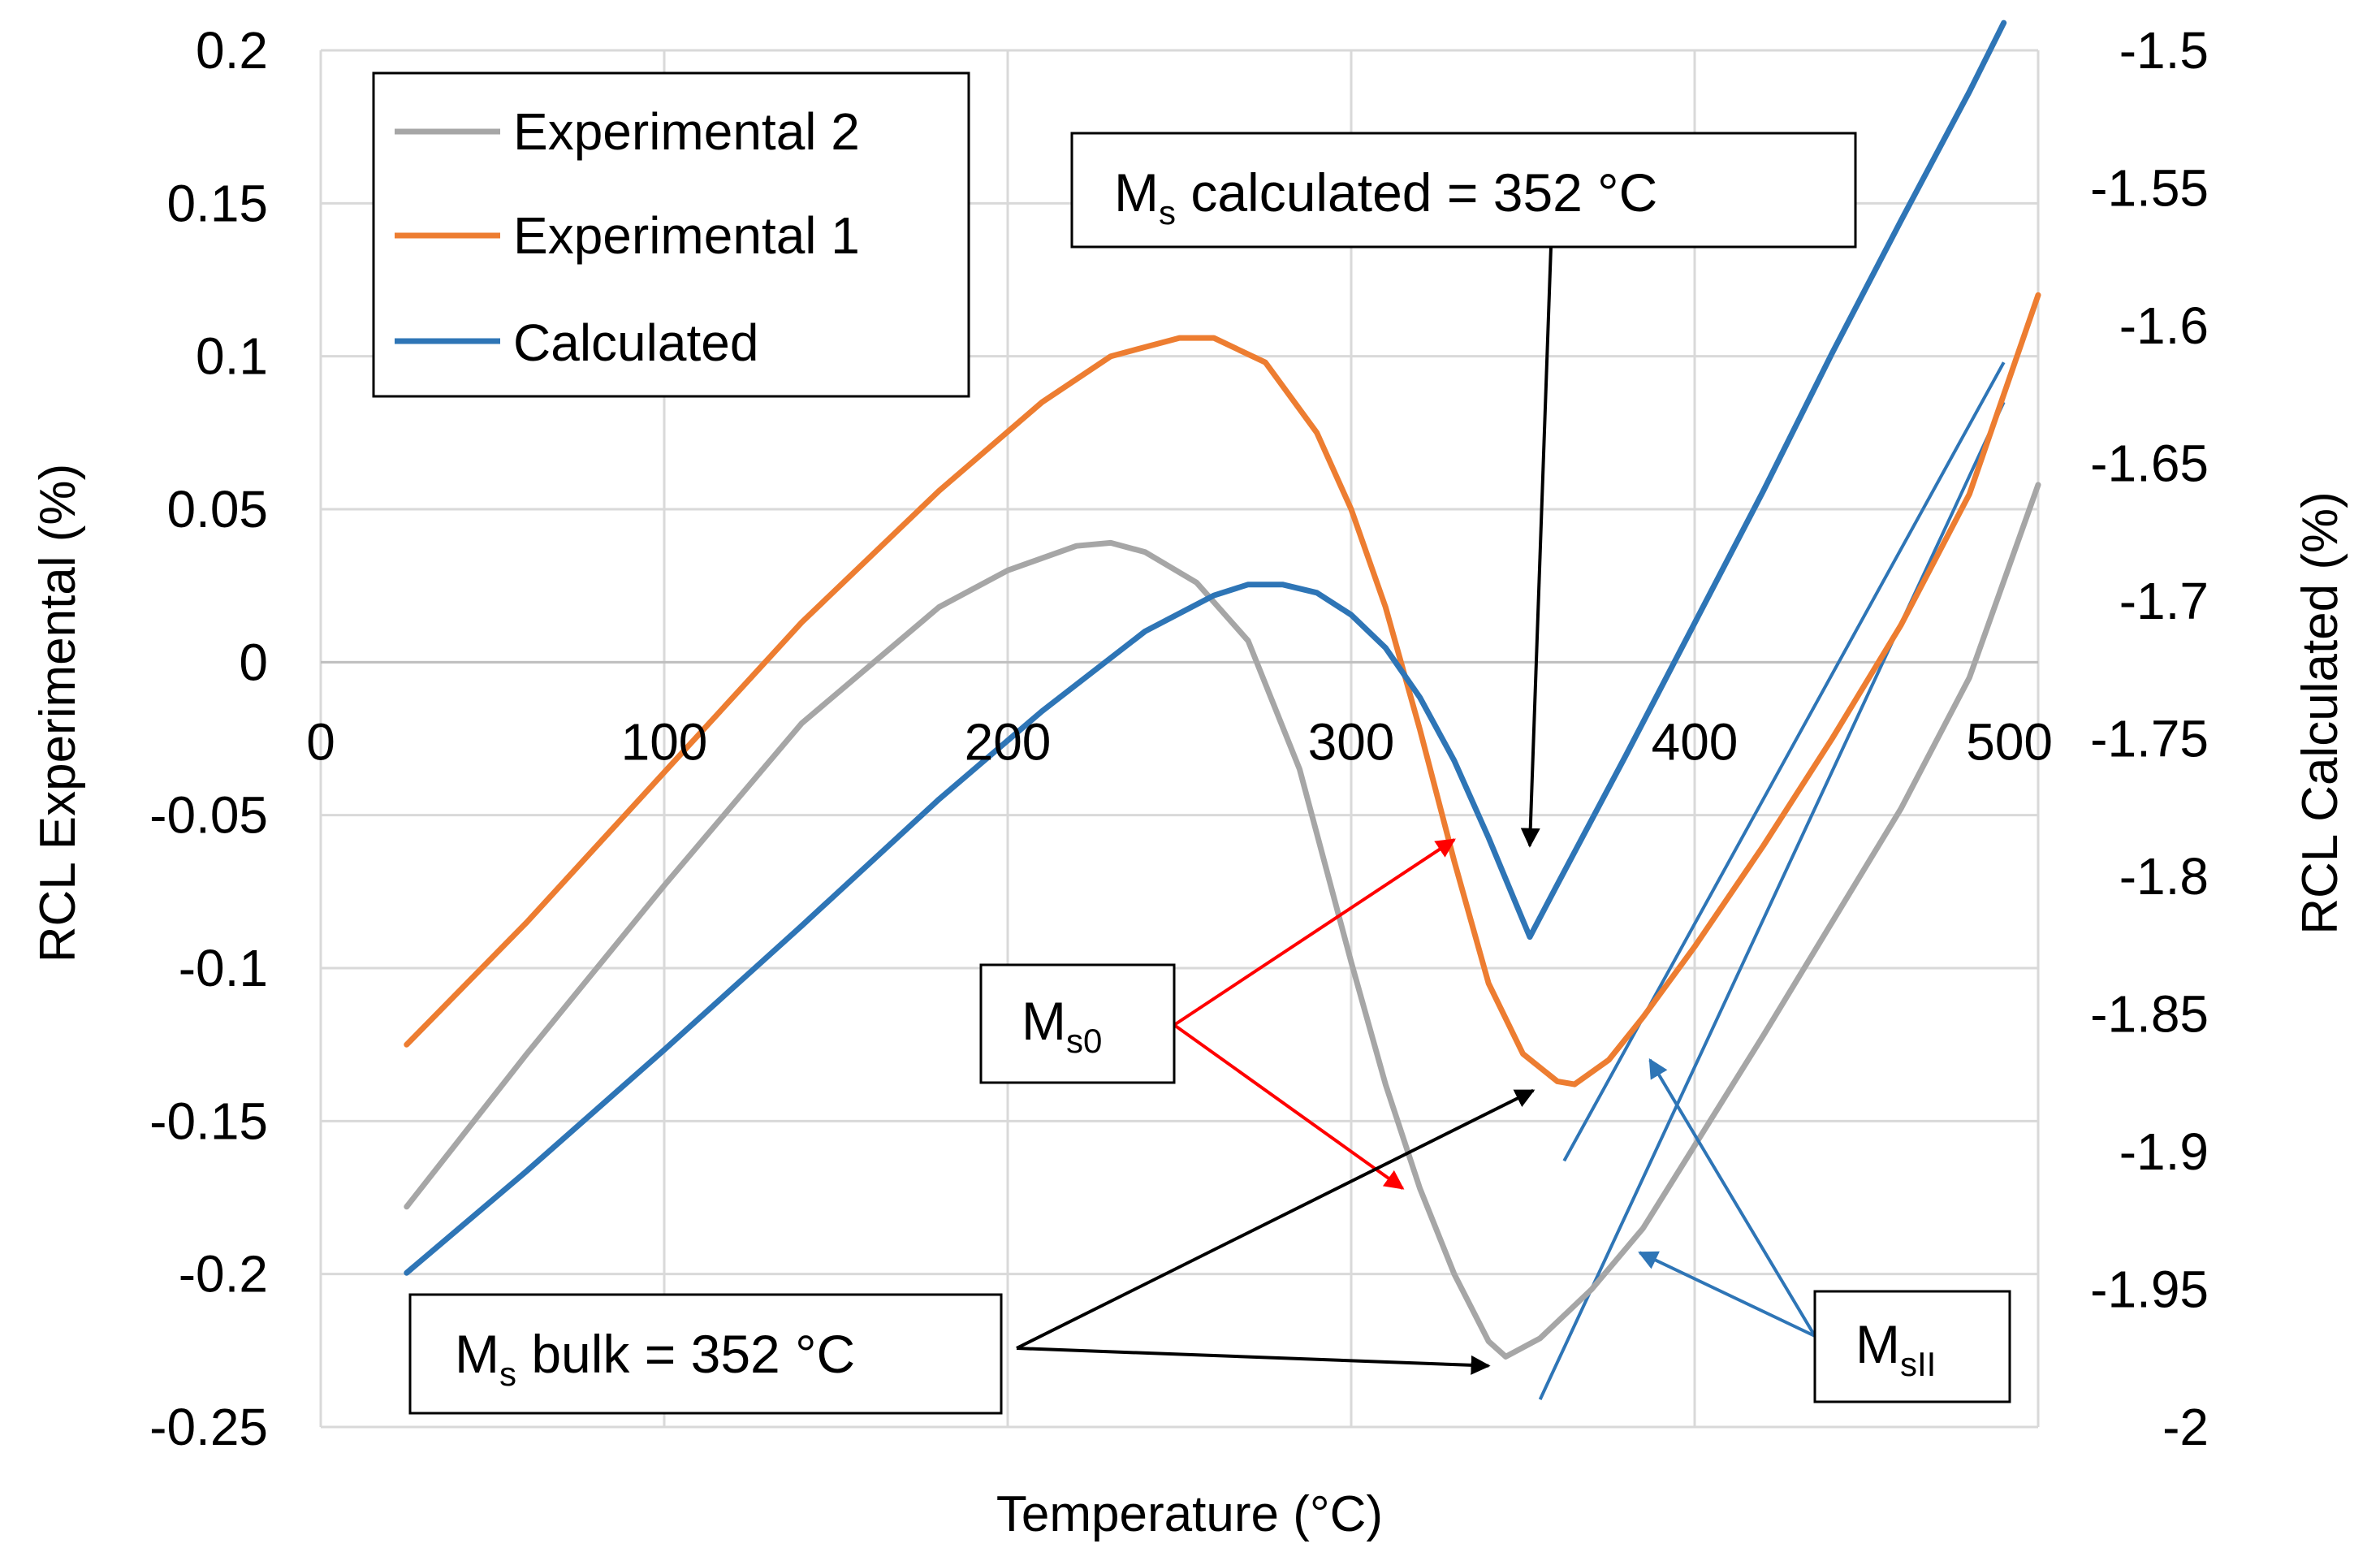 This screenshot has height=1561, width=2380. Describe the element at coordinates (2186, 1427) in the screenshot. I see `y-right-tick-label: -2` at that location.